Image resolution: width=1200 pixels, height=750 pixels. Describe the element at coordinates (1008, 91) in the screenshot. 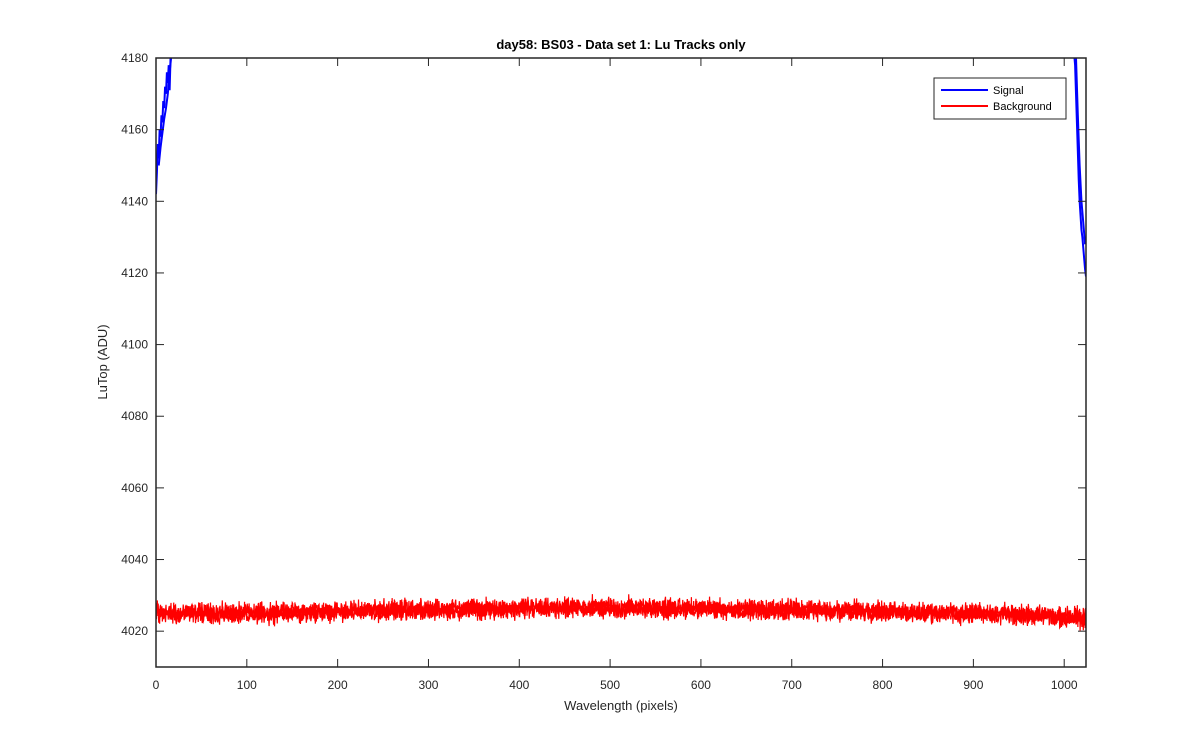

I see `legend-entry-signal: Signal` at that location.